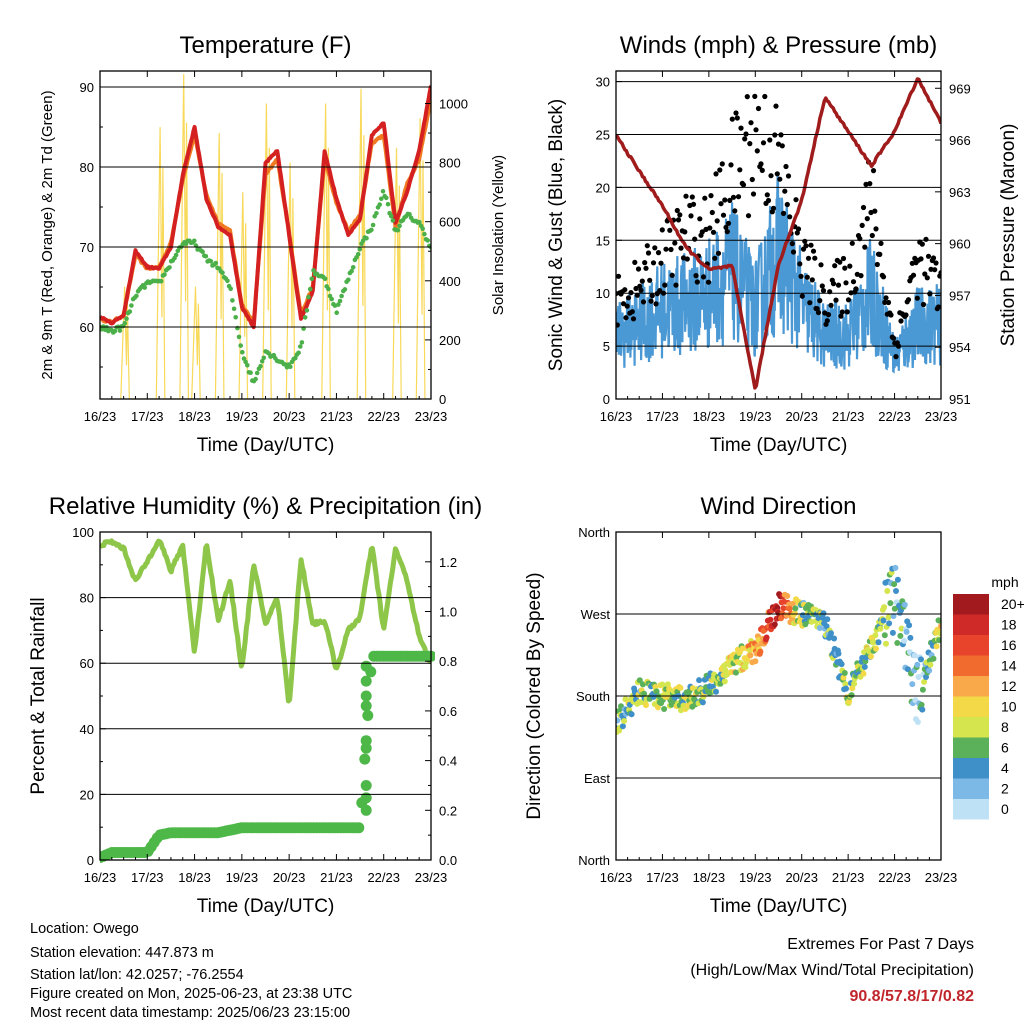 The height and width of the screenshot is (1024, 1024). Describe the element at coordinates (265, 236) in the screenshot. I see `temperature-data` at that location.